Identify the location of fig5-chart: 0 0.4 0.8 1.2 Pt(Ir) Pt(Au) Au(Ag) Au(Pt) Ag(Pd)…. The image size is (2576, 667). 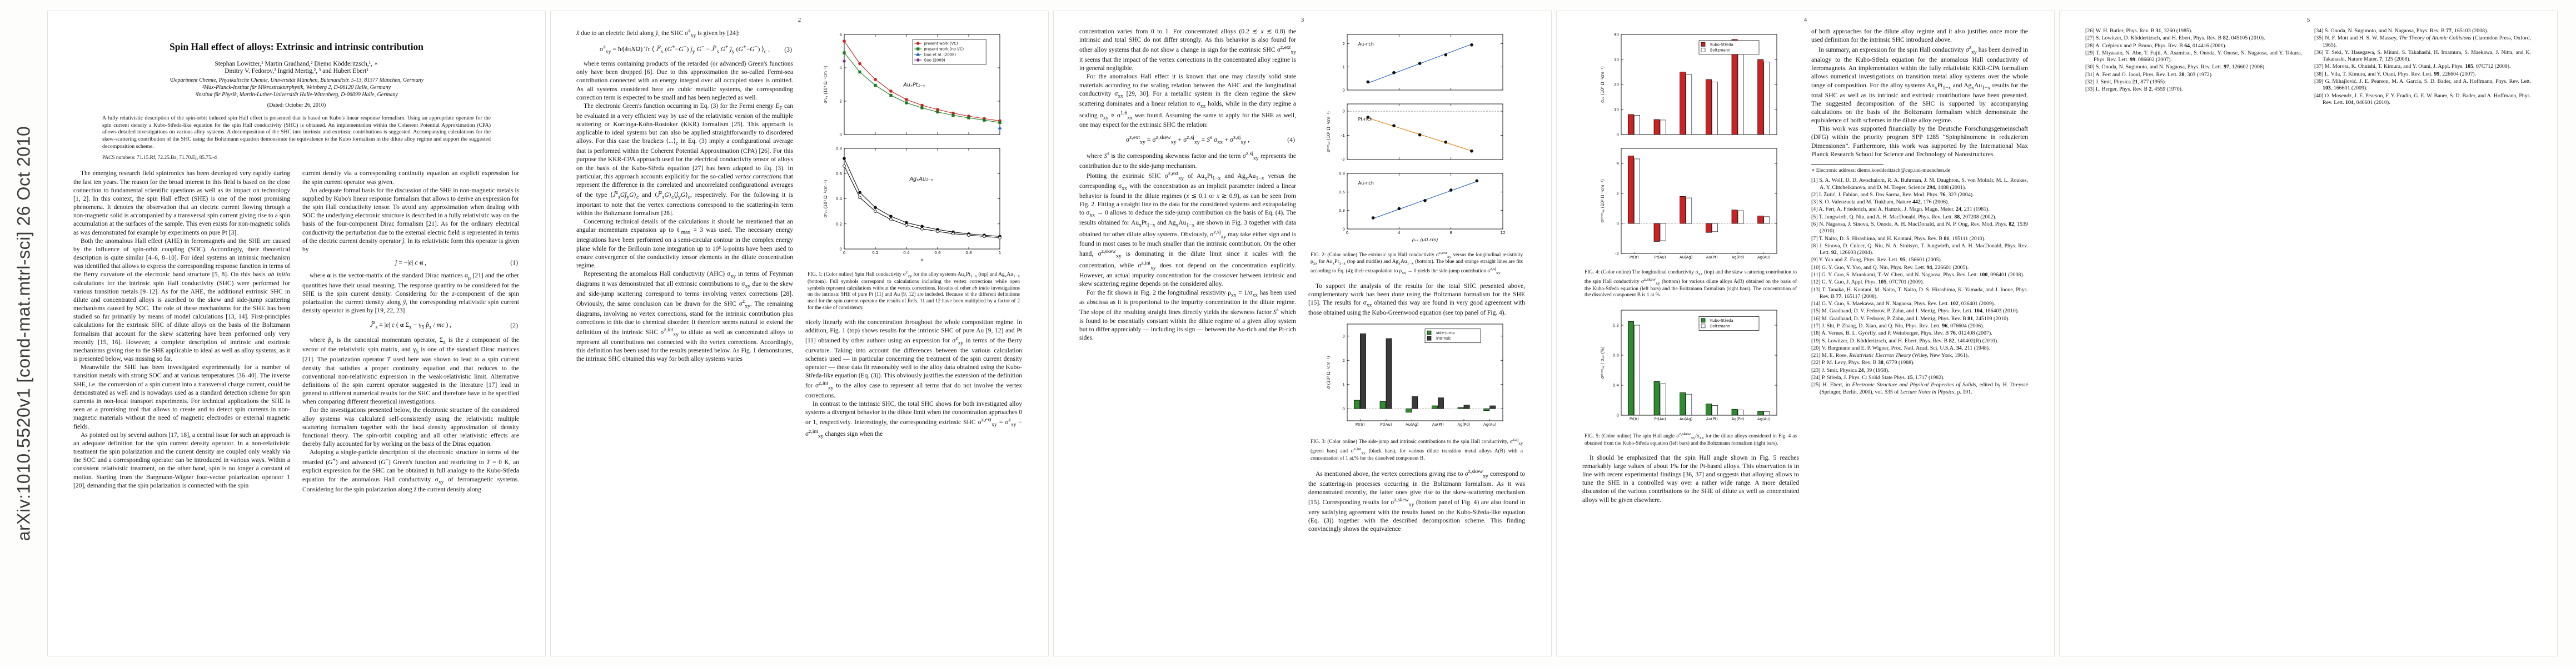
(1690, 367).